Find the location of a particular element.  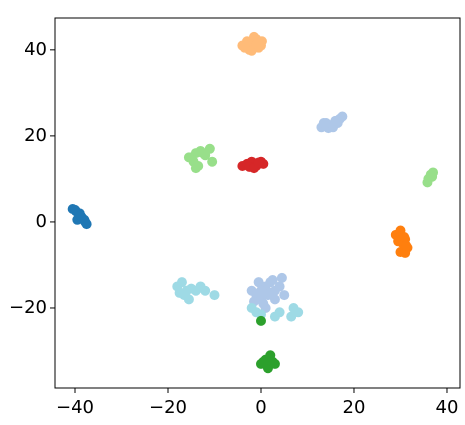

y-tick-label: −20 is located at coordinates (28, 307).